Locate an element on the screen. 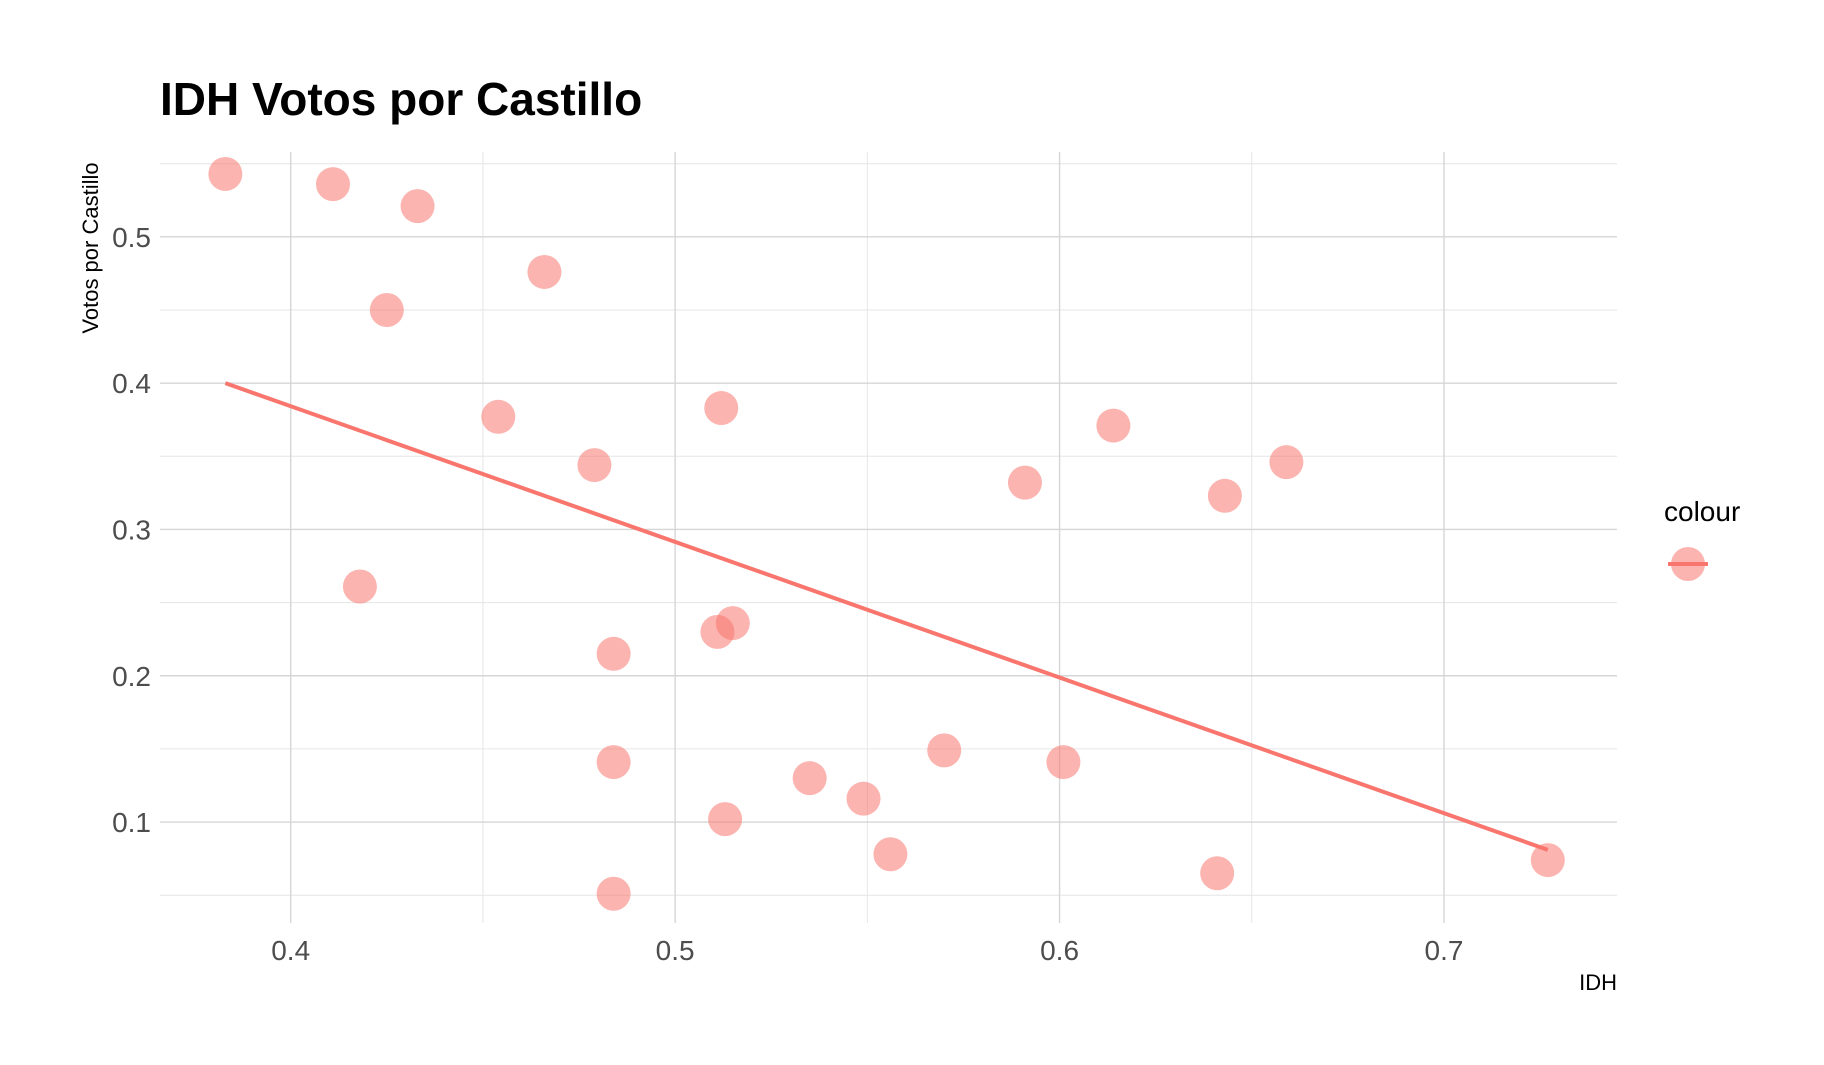 The image size is (1824, 1065). legend-title: colour is located at coordinates (1702, 511).